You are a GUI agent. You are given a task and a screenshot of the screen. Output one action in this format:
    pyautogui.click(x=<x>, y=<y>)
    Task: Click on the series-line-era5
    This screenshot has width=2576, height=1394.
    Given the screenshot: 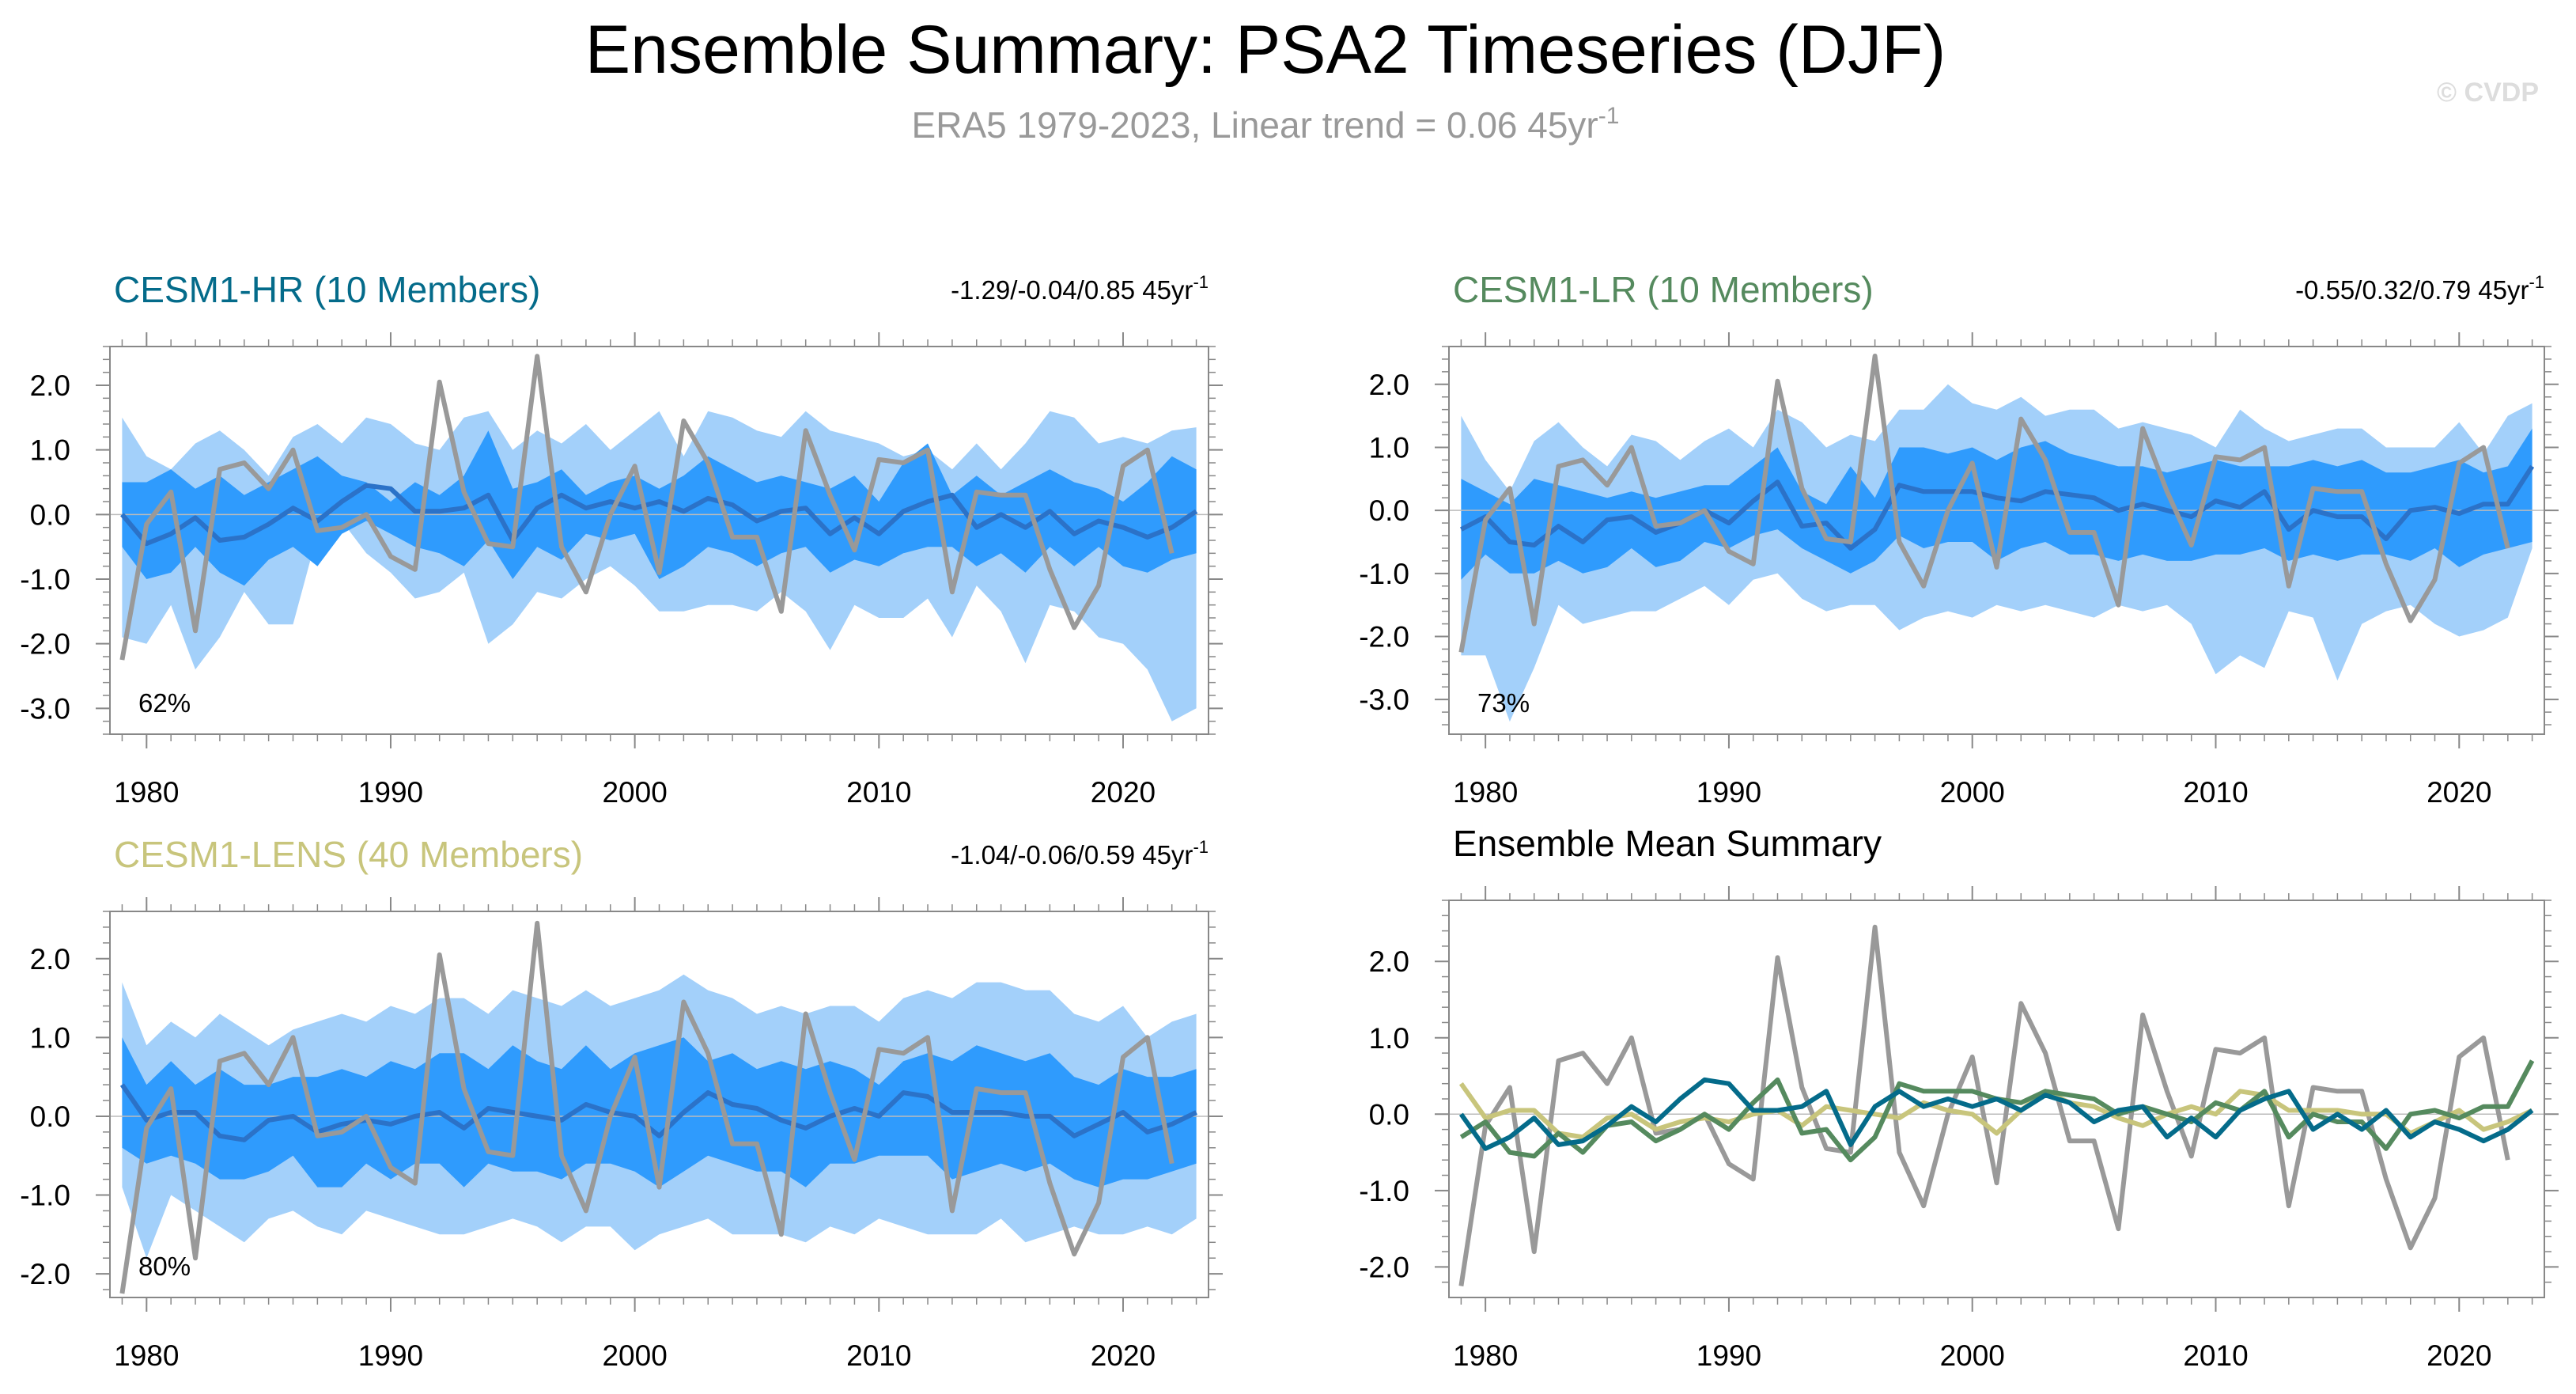 What is the action you would take?
    pyautogui.click(x=1984, y=1105)
    